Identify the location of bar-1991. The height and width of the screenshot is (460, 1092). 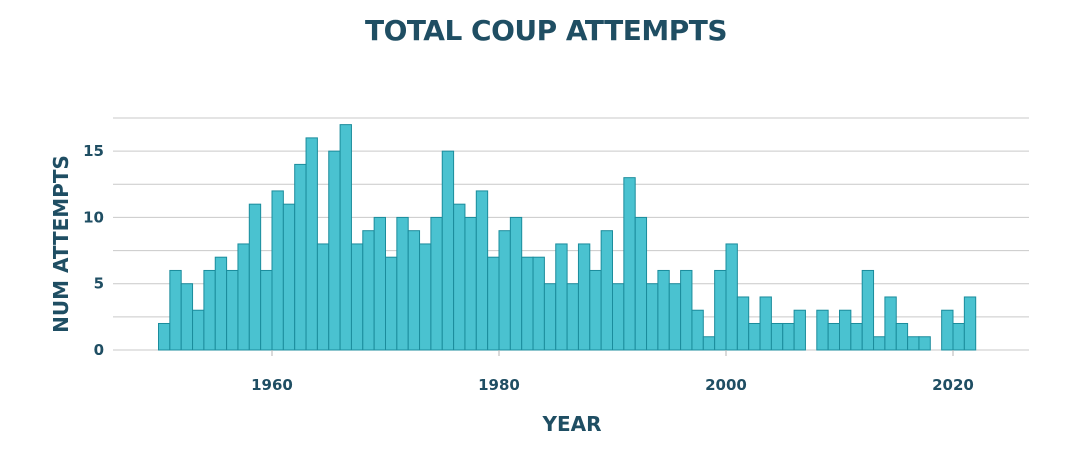
(629, 264).